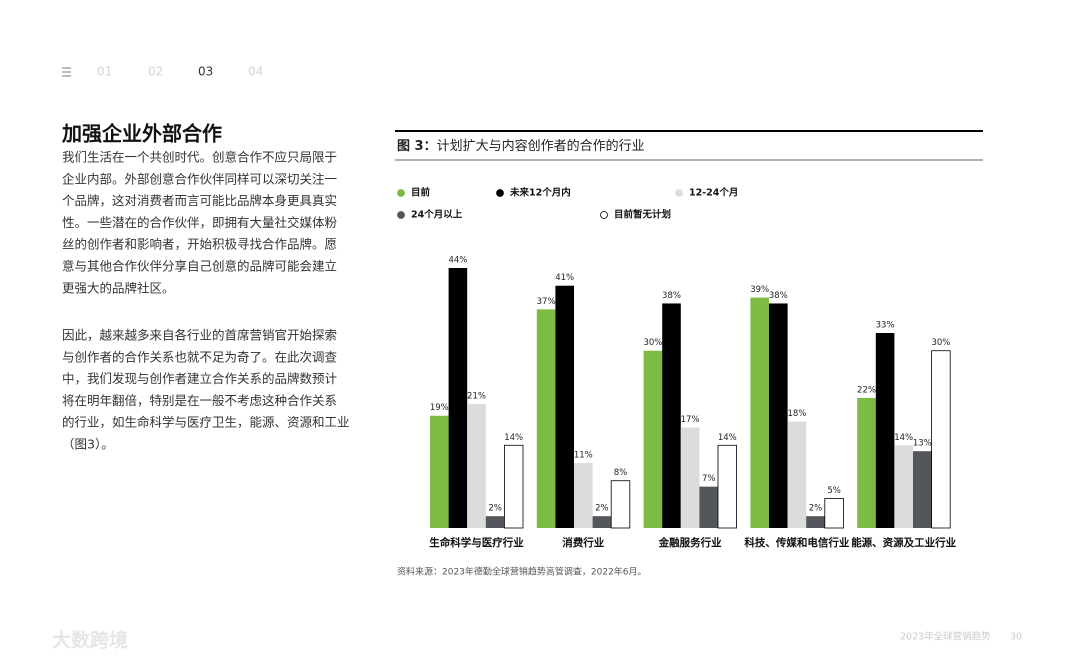 This screenshot has width=1080, height=663. What do you see at coordinates (199, 335) in the screenshot?
I see `body-line: 因此，越来越多来自各行业的首席营销官开始探索` at bounding box center [199, 335].